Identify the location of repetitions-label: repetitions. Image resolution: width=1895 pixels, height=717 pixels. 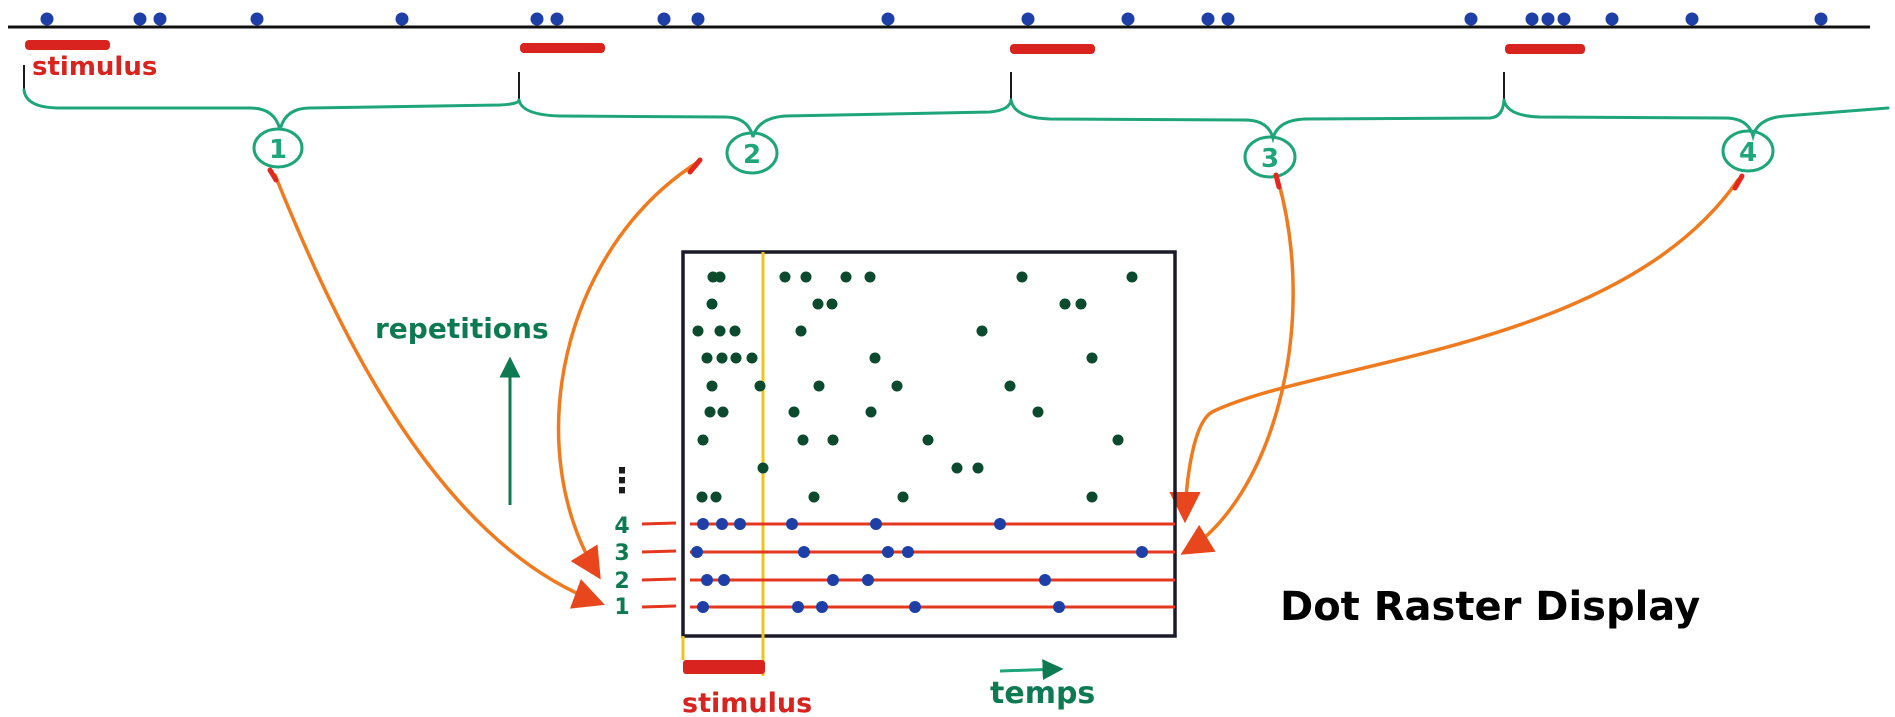
(462, 328).